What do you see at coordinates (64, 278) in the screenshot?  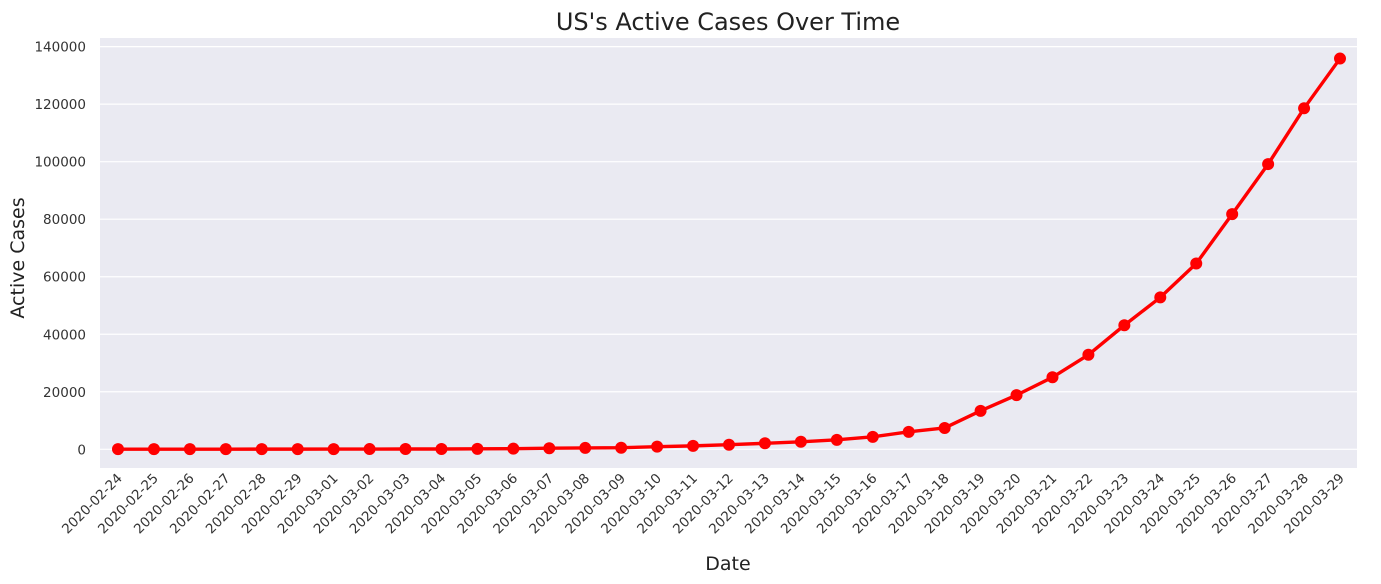 I see `y-tick-label: 60000` at bounding box center [64, 278].